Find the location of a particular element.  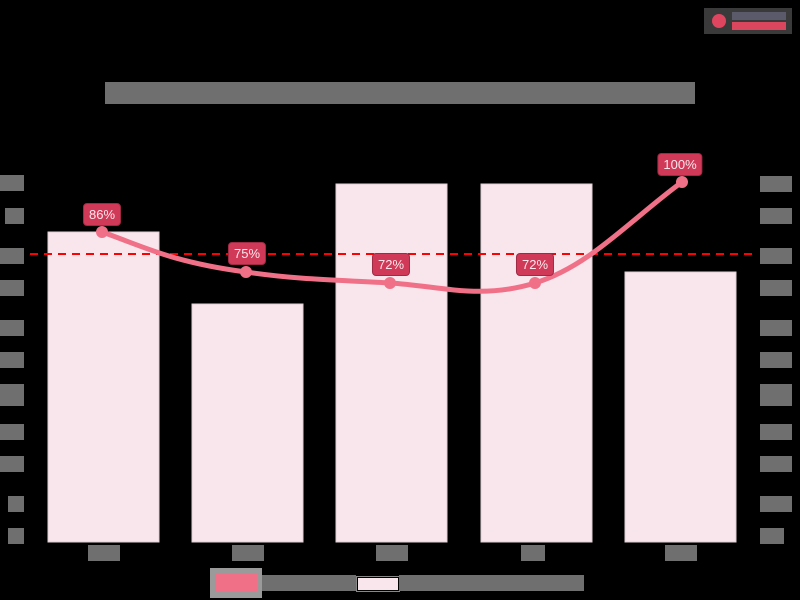

data-label: 100% is located at coordinates (680, 164).